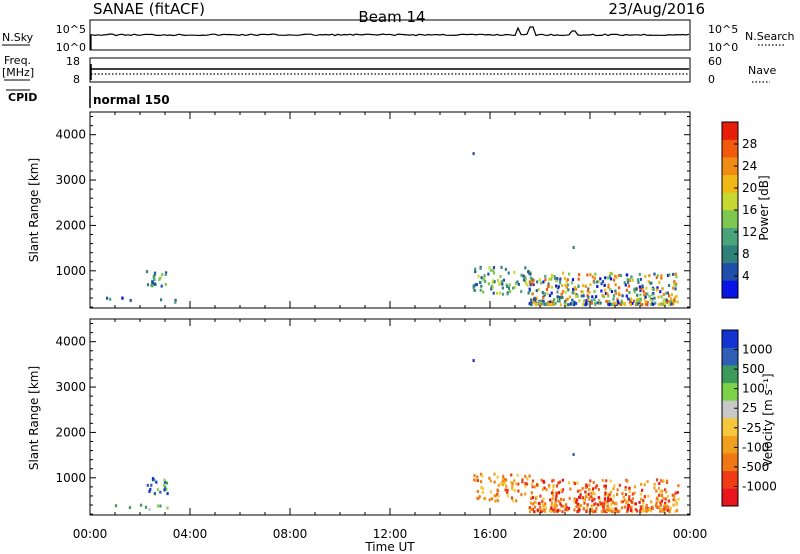 The image size is (800, 554). I want to click on date-title: 23/Aug/2016, so click(656, 9).